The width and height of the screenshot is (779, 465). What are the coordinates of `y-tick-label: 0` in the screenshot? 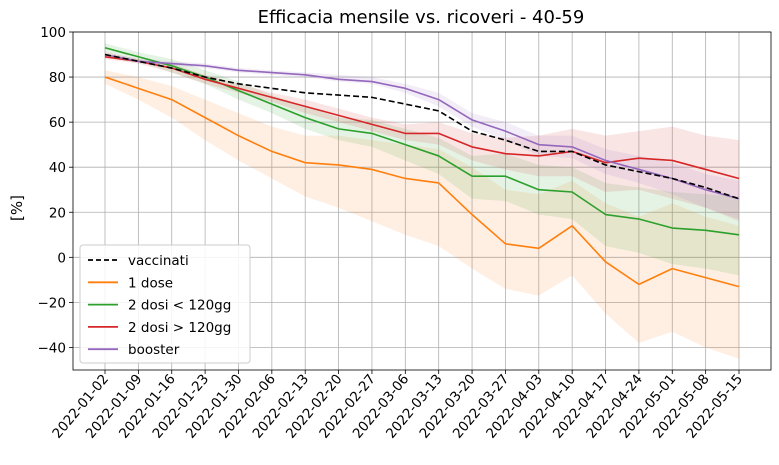 It's located at (61, 258).